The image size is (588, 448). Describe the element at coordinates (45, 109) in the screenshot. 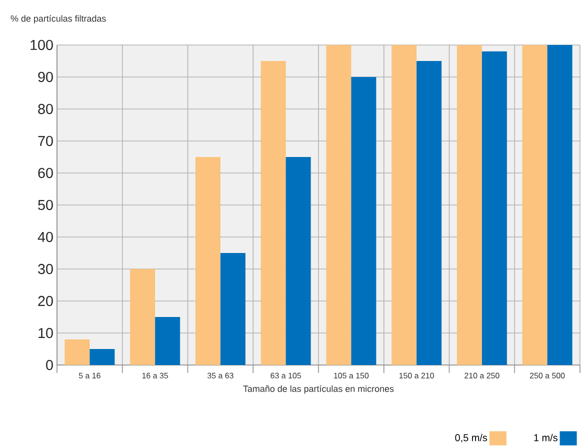

I see `y-tick-label: 80` at that location.